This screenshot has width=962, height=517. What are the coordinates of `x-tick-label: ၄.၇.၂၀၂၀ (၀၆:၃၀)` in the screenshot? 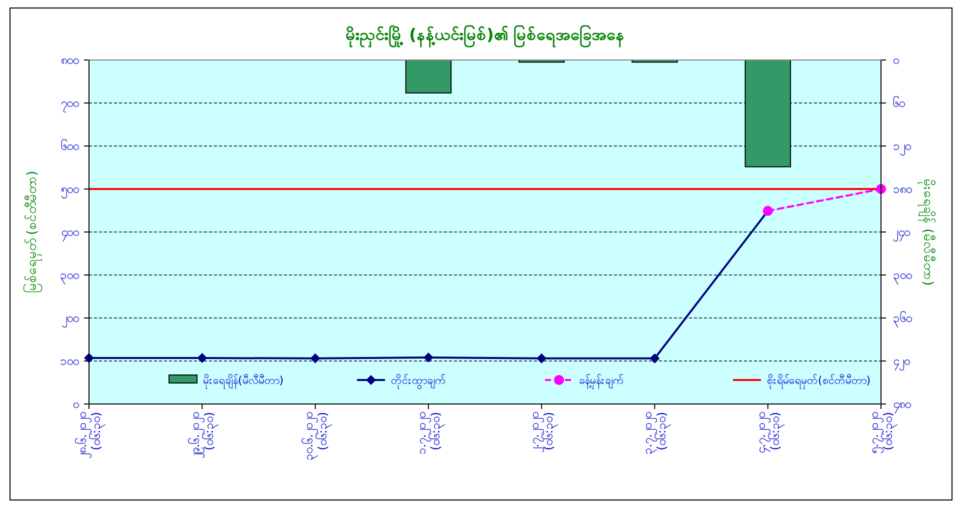 It's located at (769, 433).